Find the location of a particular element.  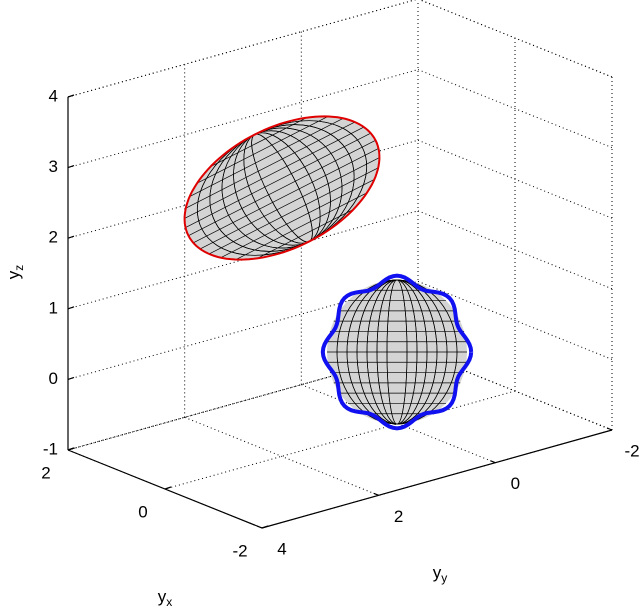

z-tick-label: -1 is located at coordinates (50, 448).